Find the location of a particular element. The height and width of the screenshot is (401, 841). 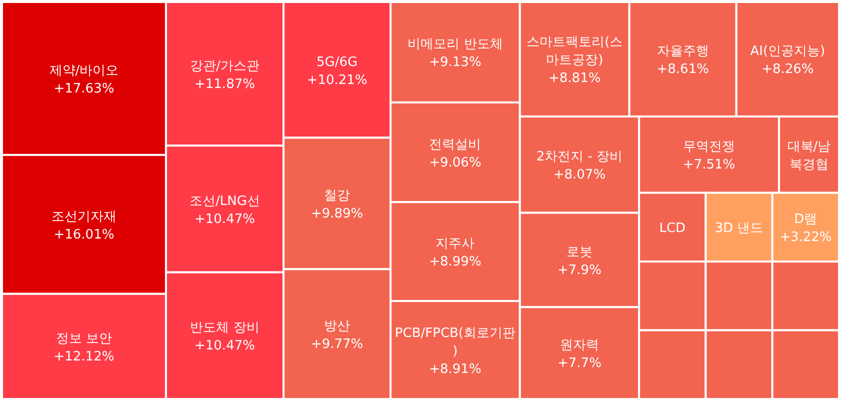

data-label: +8.99% is located at coordinates (455, 262).